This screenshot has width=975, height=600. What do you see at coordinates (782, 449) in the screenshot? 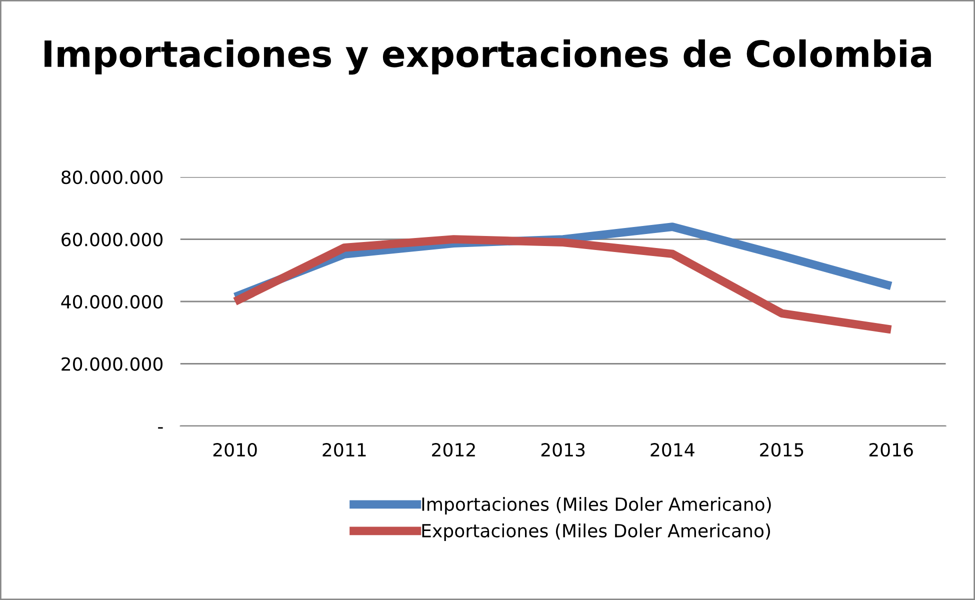
I see `x-tick-label: 2015` at bounding box center [782, 449].